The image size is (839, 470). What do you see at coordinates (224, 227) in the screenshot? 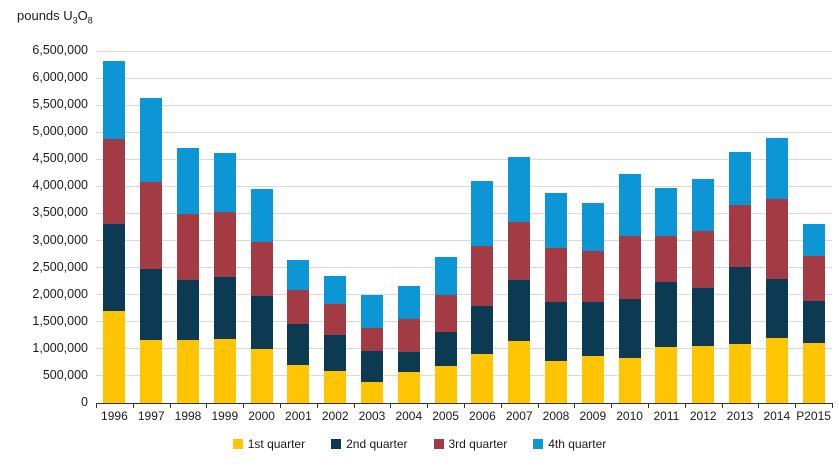
I see `bar-1999` at bounding box center [224, 227].